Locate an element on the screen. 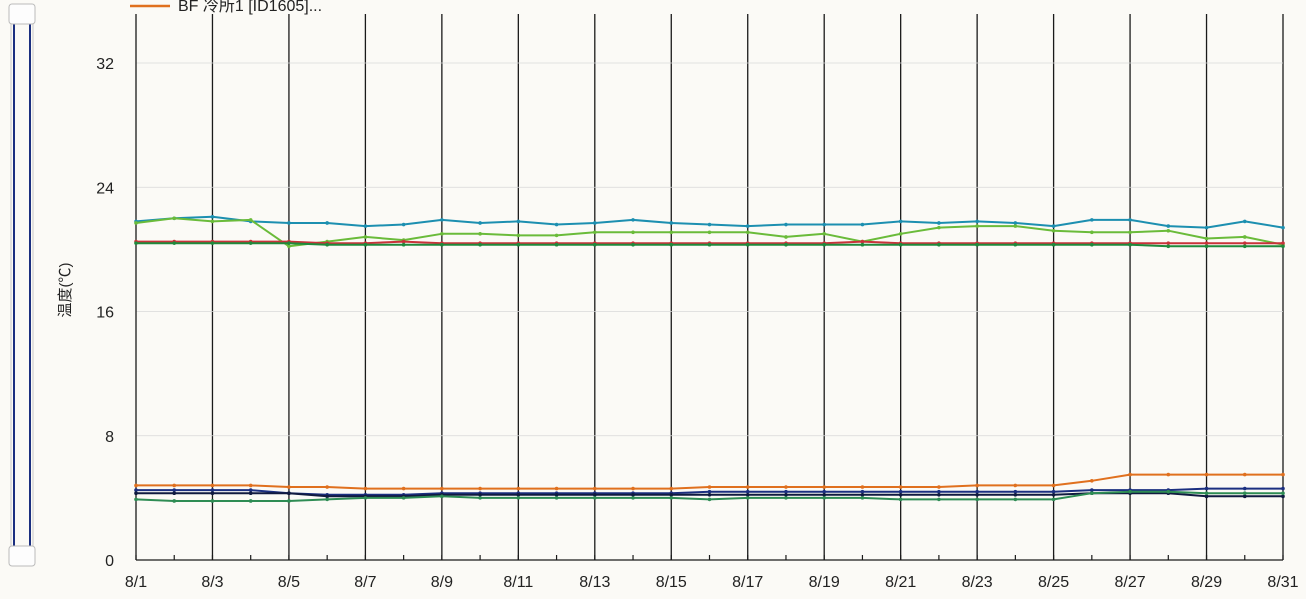  y-tick-label: 8 is located at coordinates (109, 437).